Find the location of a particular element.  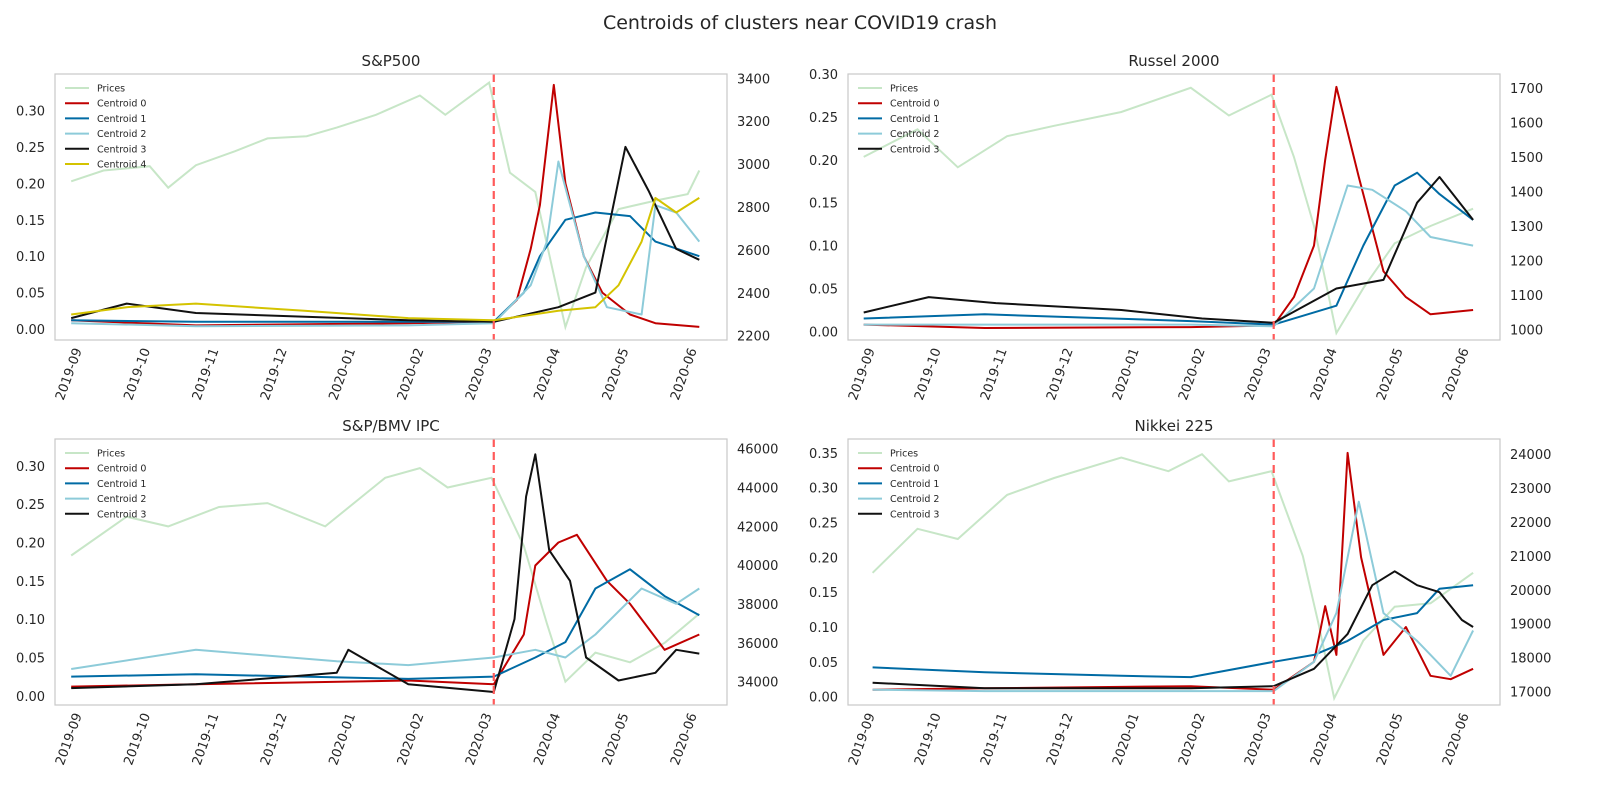

chart-3-plot-area is located at coordinates (385, 572).